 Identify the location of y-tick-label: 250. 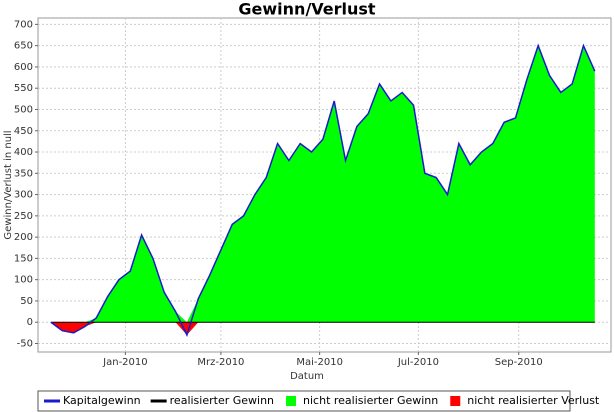
(23, 216).